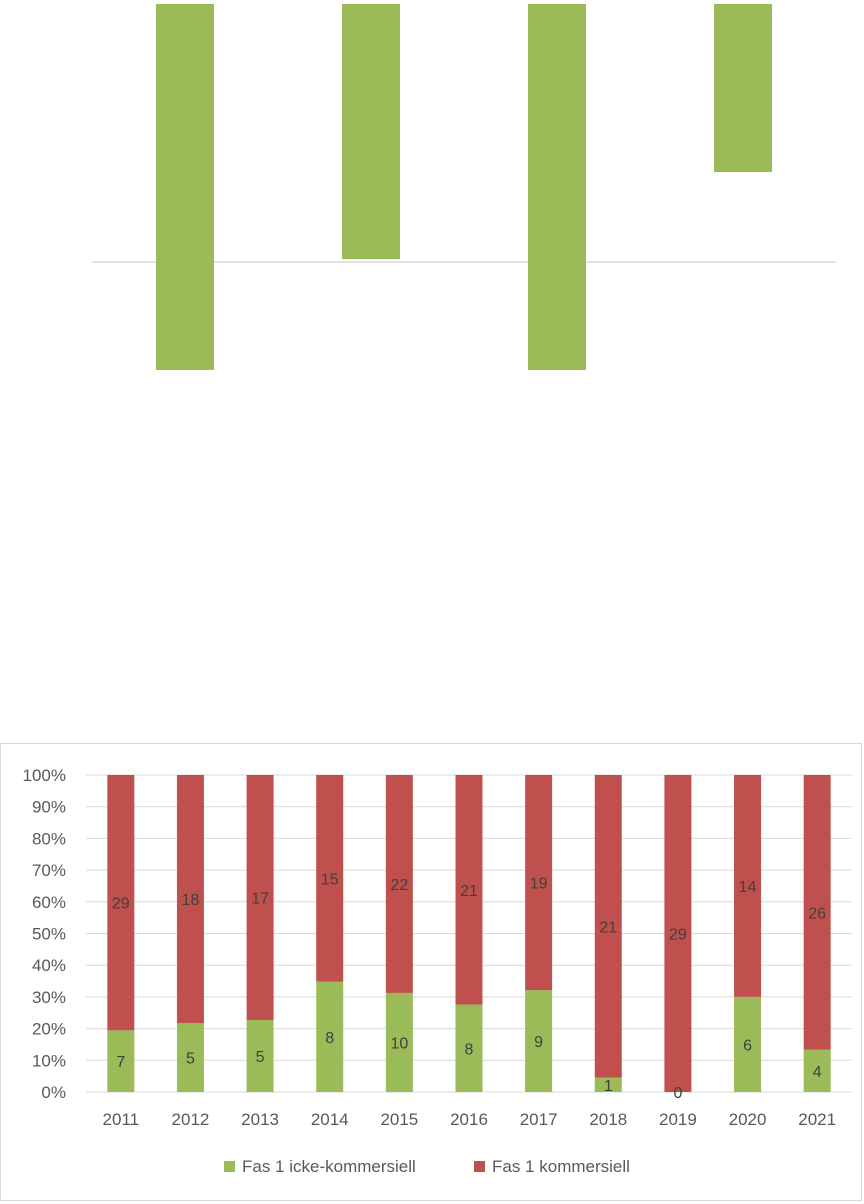  What do you see at coordinates (44, 775) in the screenshot?
I see `y-tick-label: 100%` at bounding box center [44, 775].